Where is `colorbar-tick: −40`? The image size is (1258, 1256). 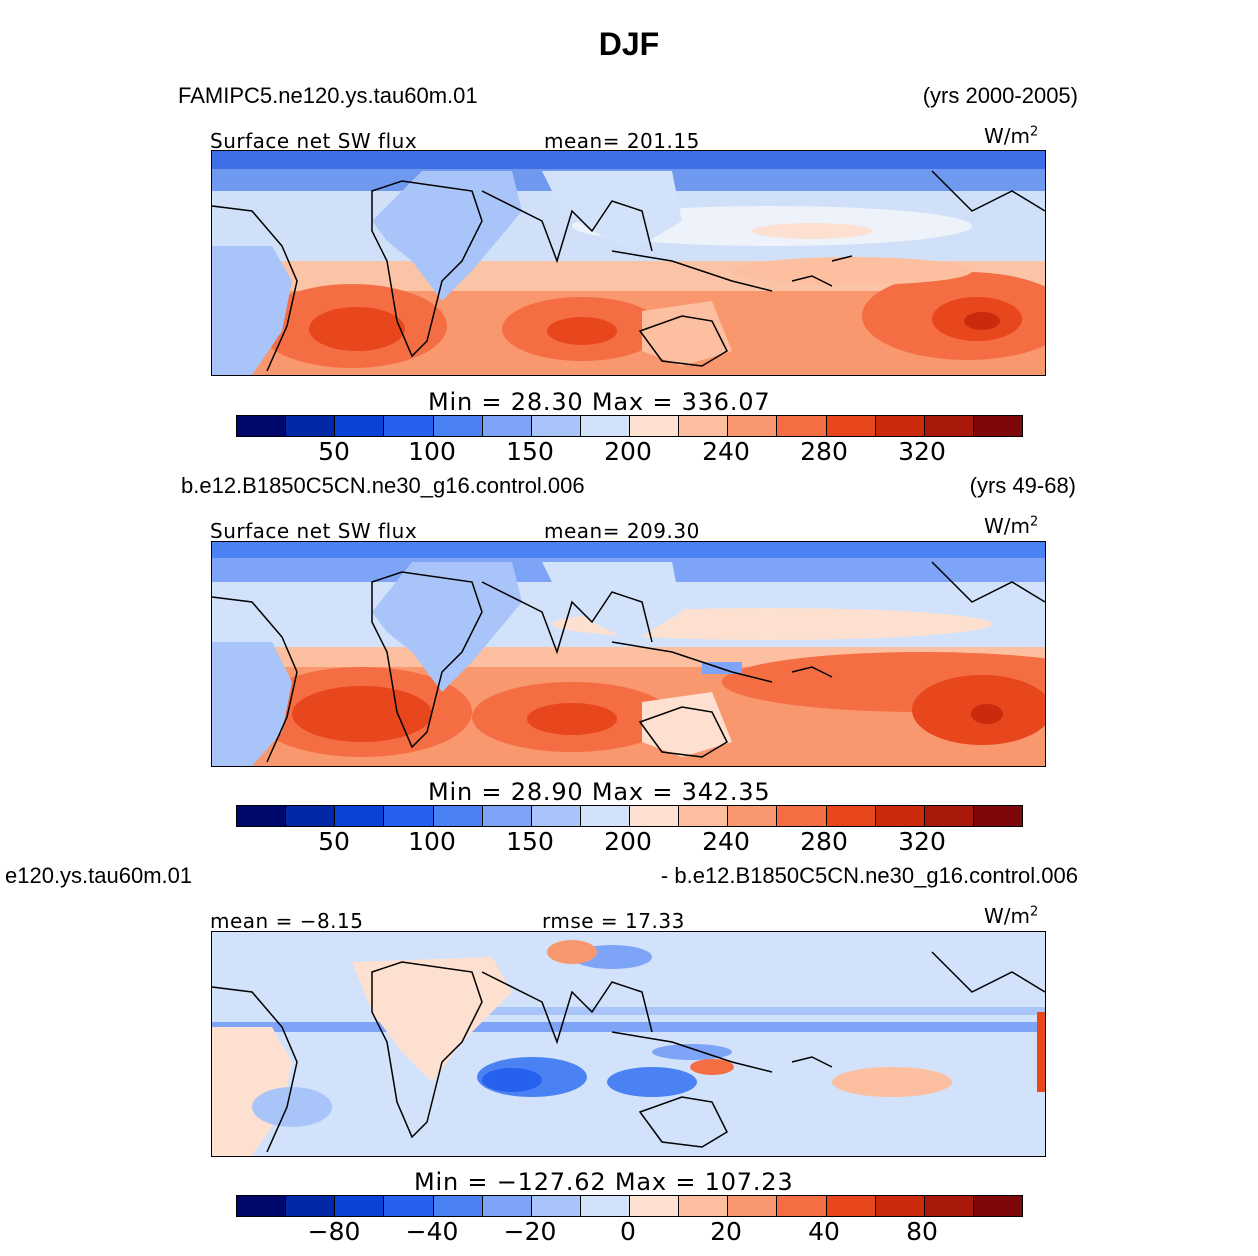
colorbar-tick: −40 is located at coordinates (432, 1231).